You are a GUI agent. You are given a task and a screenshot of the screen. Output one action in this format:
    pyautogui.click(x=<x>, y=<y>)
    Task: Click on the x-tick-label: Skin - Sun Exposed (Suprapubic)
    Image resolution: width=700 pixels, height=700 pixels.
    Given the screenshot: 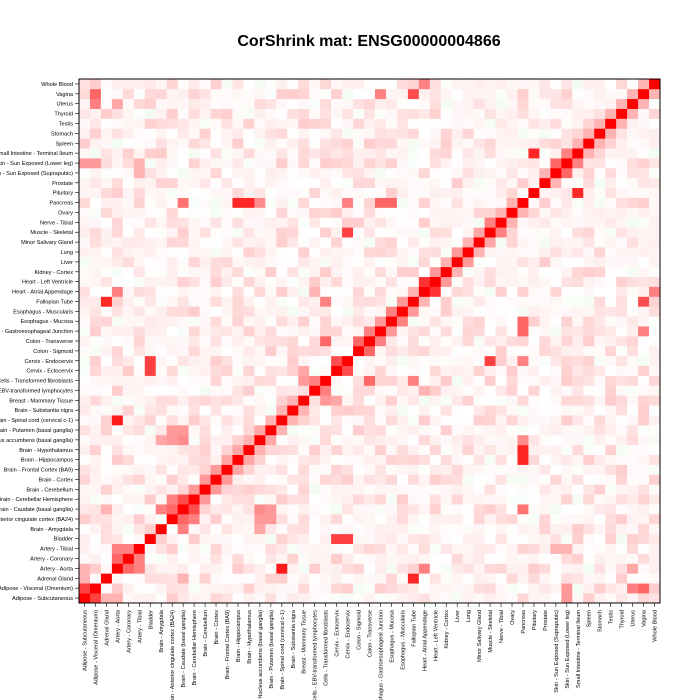 What is the action you would take?
    pyautogui.click(x=557, y=651)
    